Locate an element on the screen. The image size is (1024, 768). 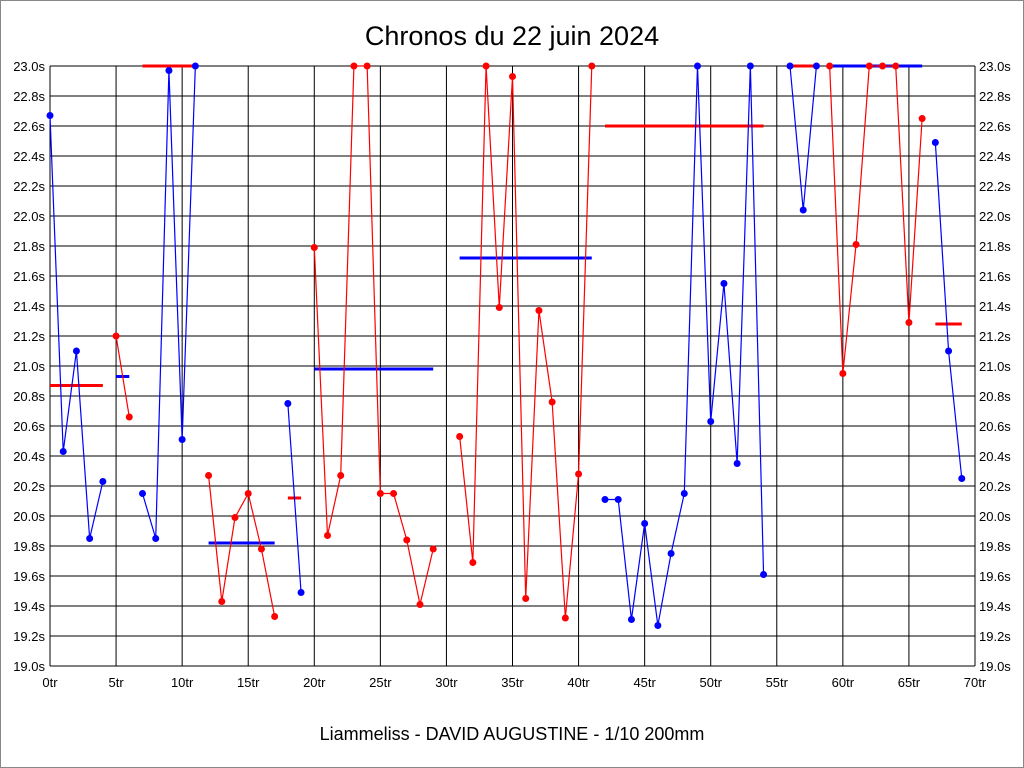
x-tick-label: 60tr is located at coordinates (843, 682).